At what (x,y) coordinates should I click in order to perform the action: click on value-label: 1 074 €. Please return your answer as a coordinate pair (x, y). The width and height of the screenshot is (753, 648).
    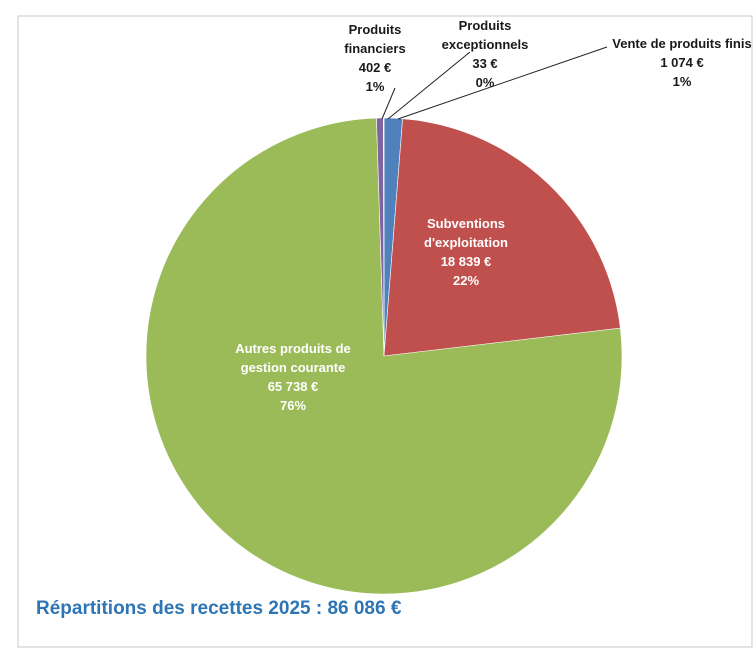
    Looking at the image, I should click on (682, 62).